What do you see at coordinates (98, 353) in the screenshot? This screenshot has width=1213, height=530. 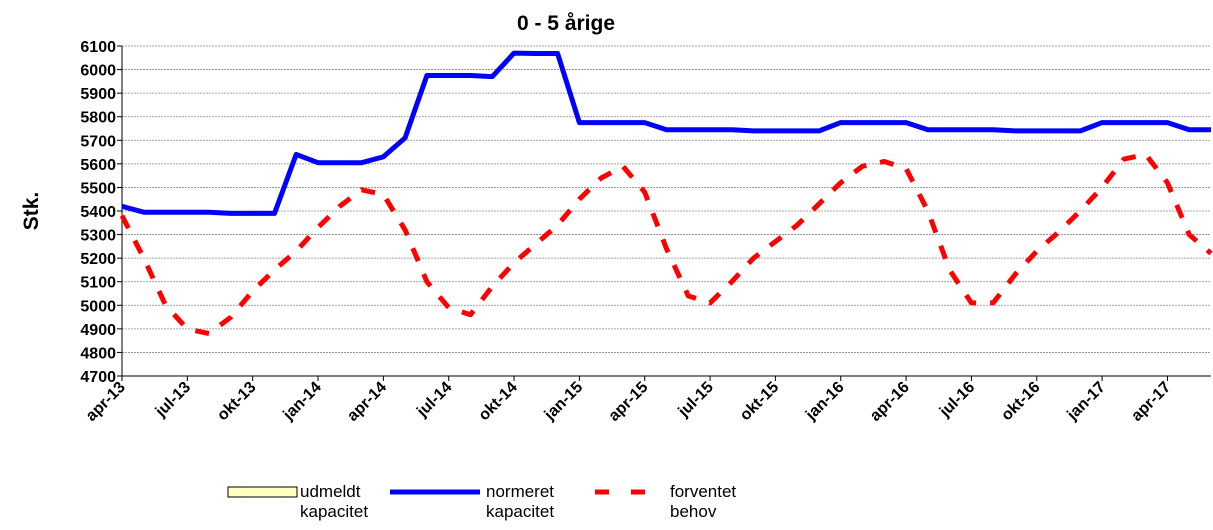 I see `y-tick-label: 4800` at bounding box center [98, 353].